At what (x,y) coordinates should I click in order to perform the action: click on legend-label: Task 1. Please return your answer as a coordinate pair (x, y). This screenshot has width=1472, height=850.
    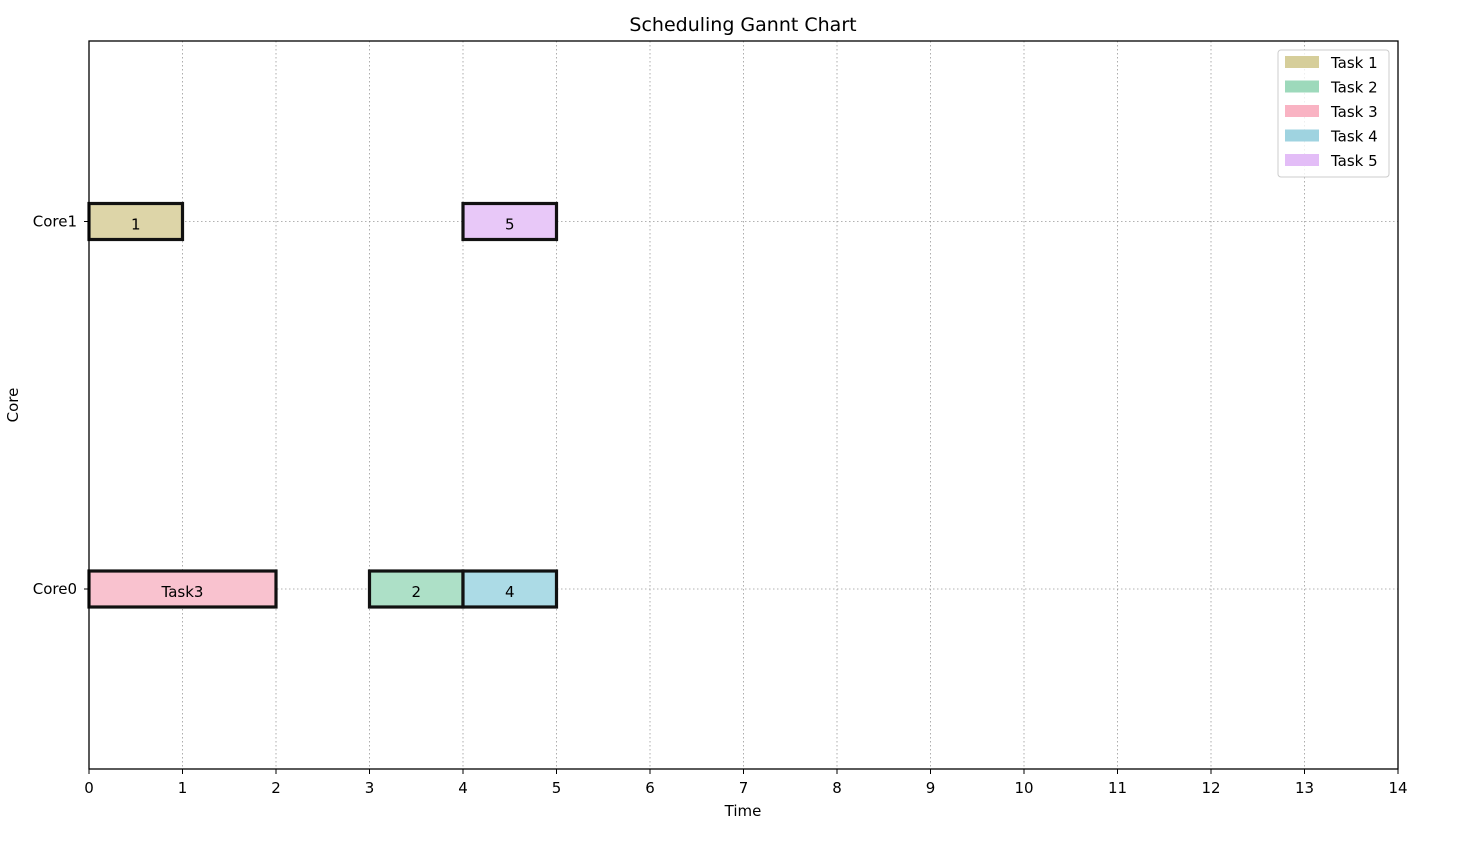
    Looking at the image, I should click on (1354, 63).